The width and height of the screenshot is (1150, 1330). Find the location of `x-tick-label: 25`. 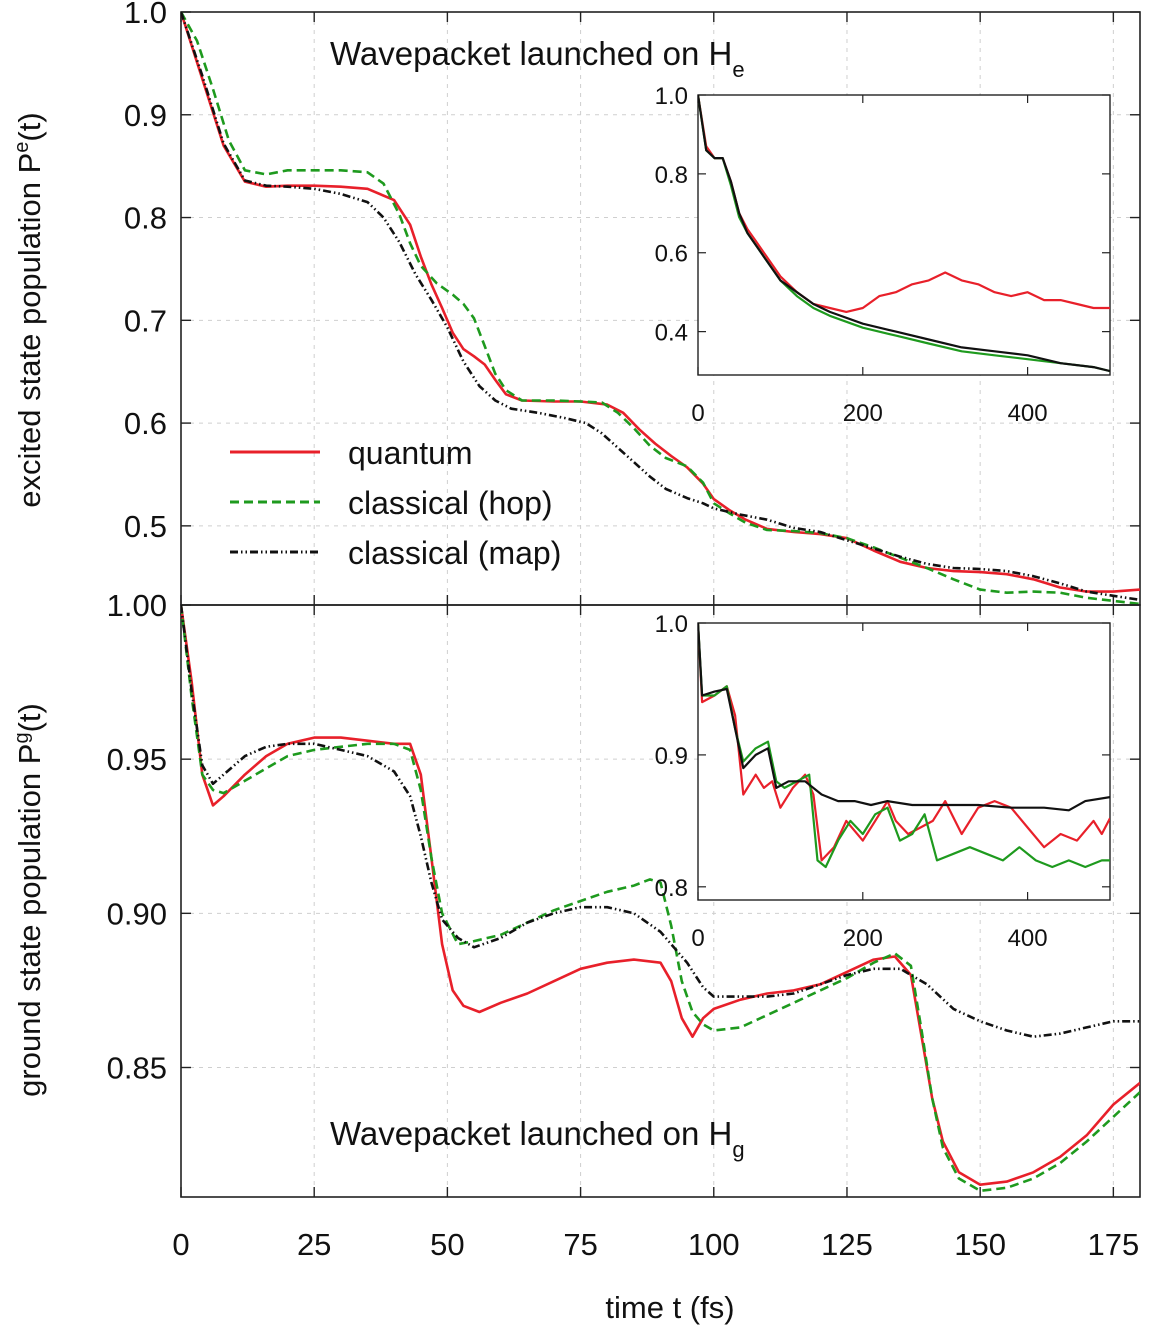

x-tick-label: 25 is located at coordinates (314, 1244).